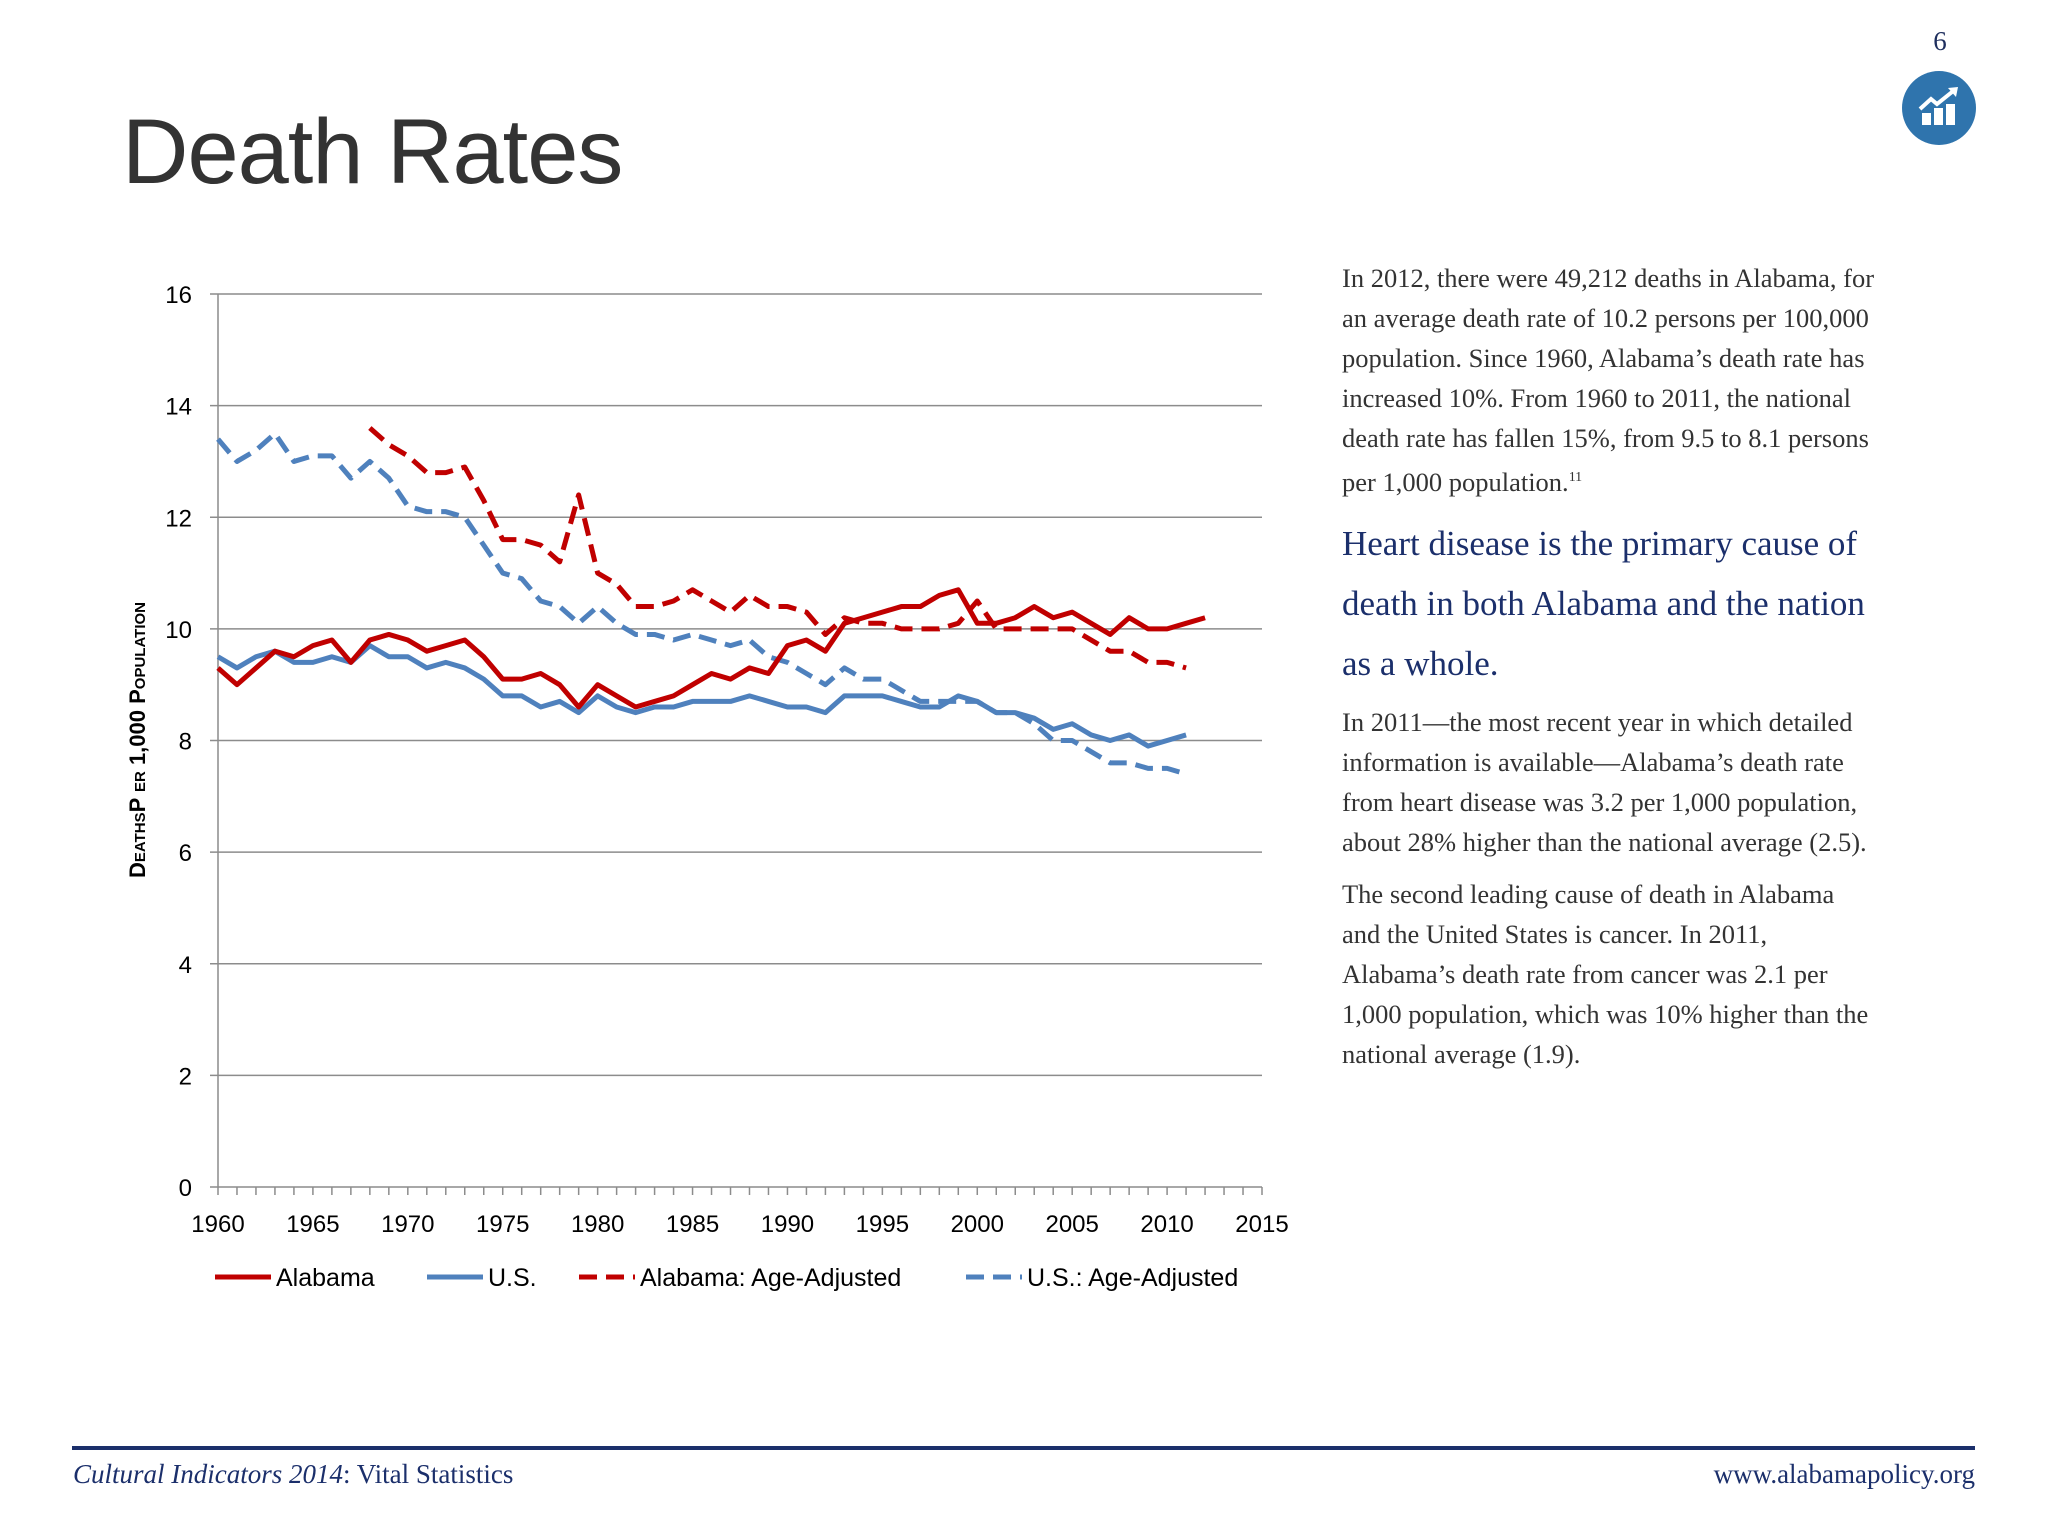 The height and width of the screenshot is (1536, 2048). What do you see at coordinates (1166, 1224) in the screenshot?
I see `x-tick-label: 2010` at bounding box center [1166, 1224].